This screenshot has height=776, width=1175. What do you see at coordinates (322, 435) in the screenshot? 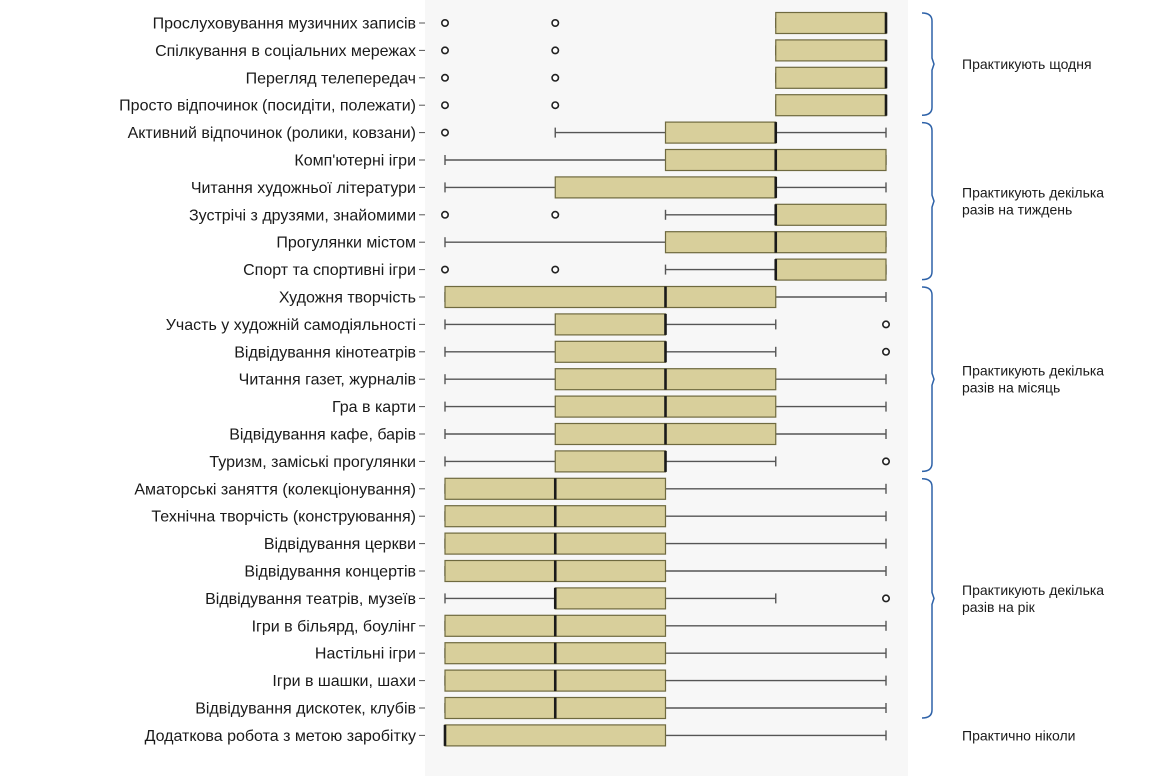
I see `category-label: Відвідування кафе, барів` at bounding box center [322, 435].